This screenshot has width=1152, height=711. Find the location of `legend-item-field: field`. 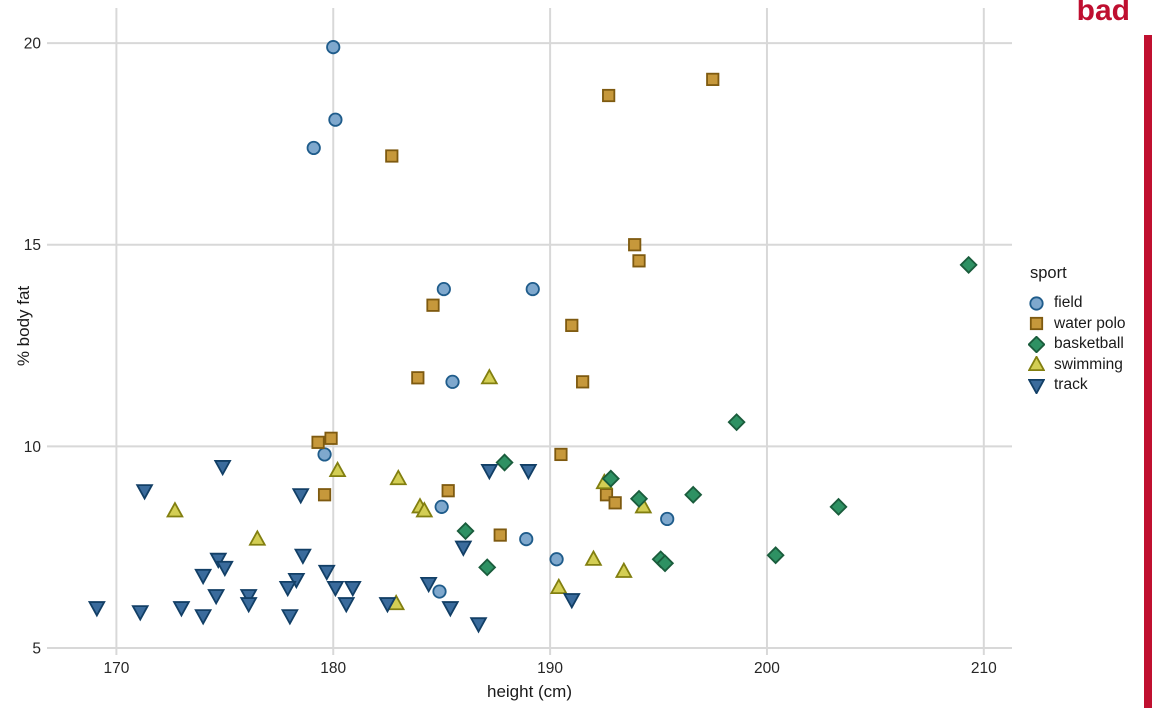

legend-item-field: field is located at coordinates (1077, 303).